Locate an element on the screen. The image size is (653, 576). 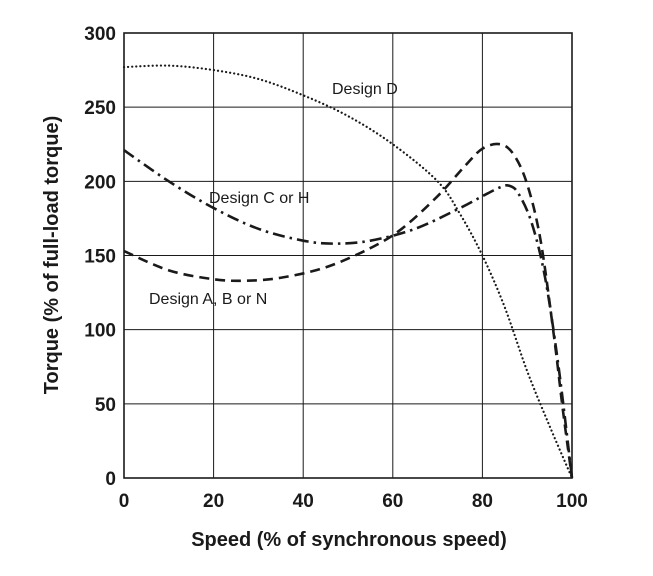
y-tick-label: 150 is located at coordinates (100, 257).